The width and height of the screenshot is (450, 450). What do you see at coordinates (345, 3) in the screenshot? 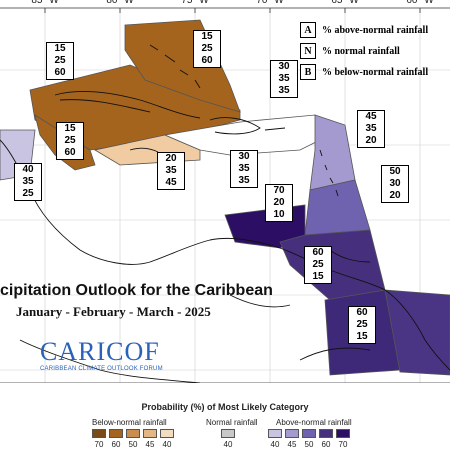
I see `longitude-label: 65° W` at bounding box center [345, 3].